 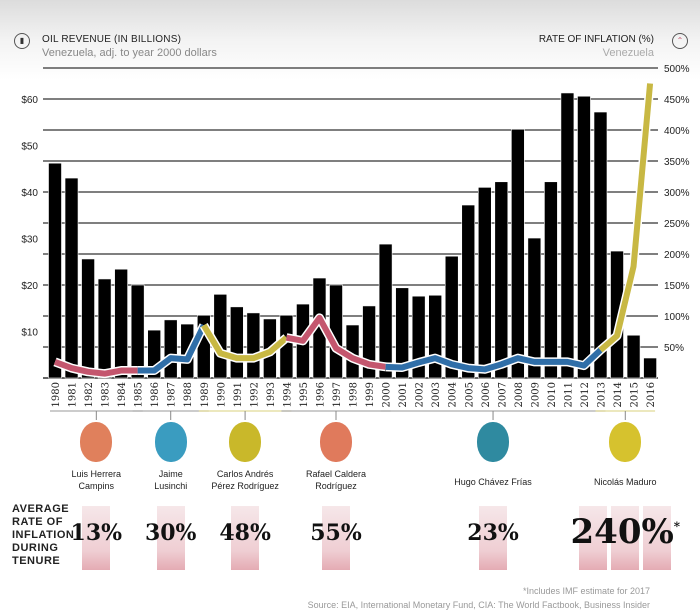 I want to click on right-tick-label: 200%, so click(x=677, y=255).